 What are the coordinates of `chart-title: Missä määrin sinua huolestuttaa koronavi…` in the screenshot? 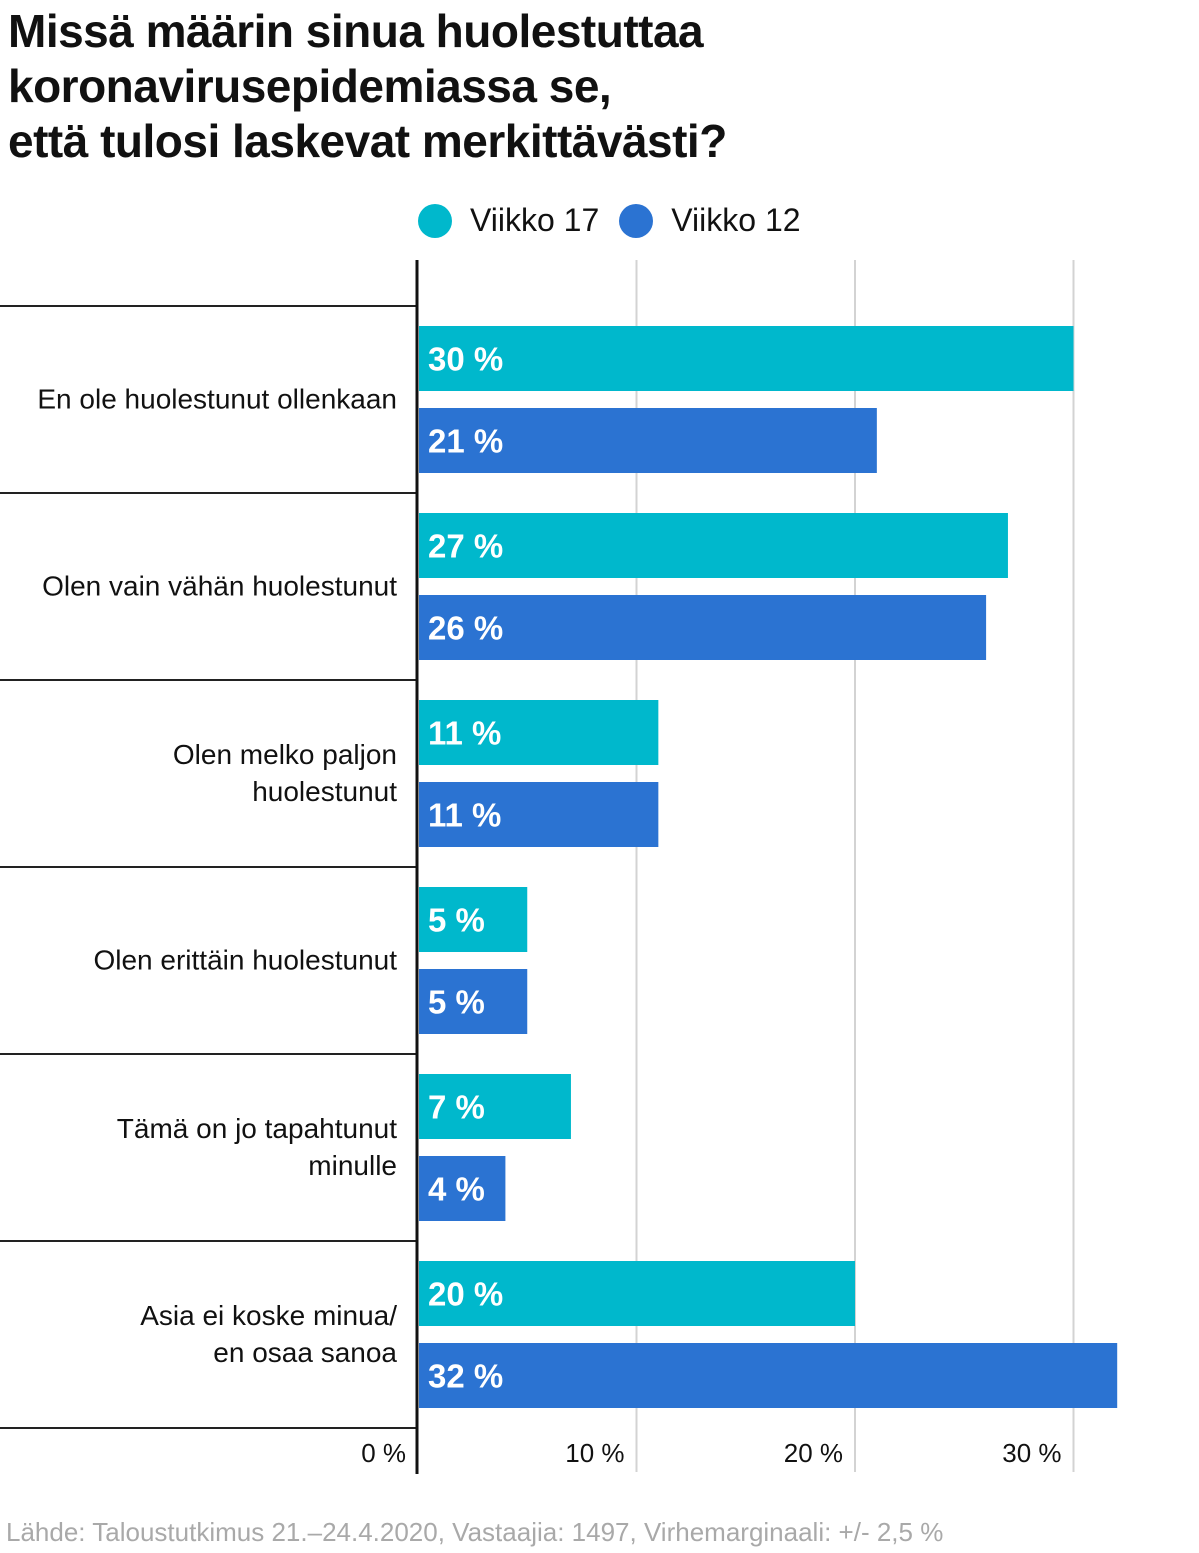 It's located at (598, 86).